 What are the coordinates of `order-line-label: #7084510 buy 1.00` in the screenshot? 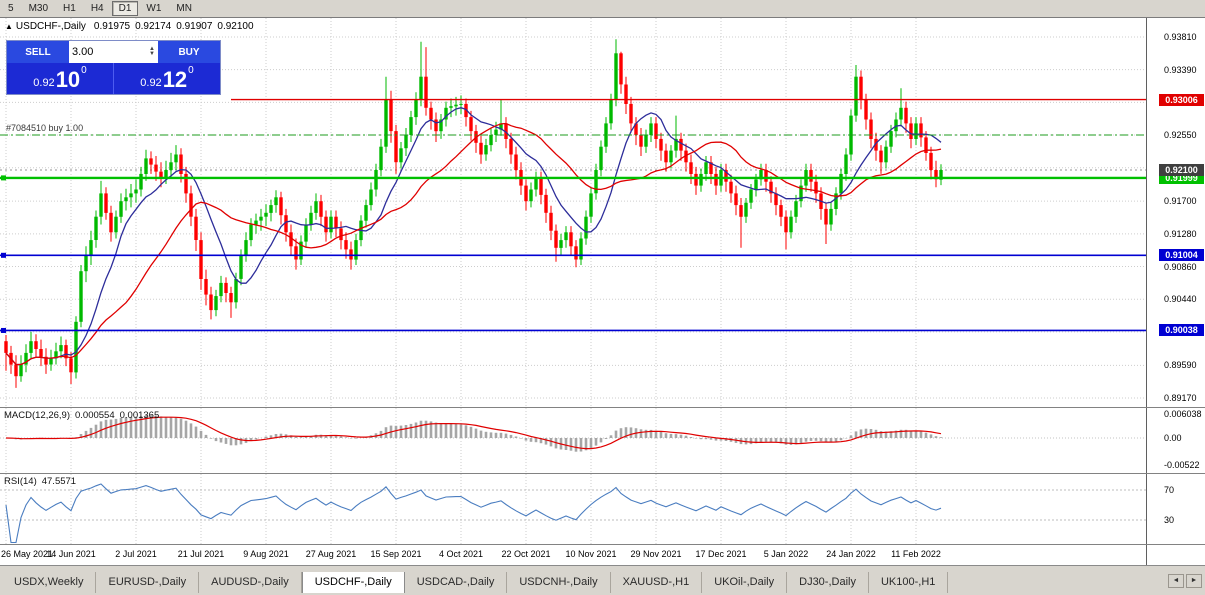 It's located at (45, 128).